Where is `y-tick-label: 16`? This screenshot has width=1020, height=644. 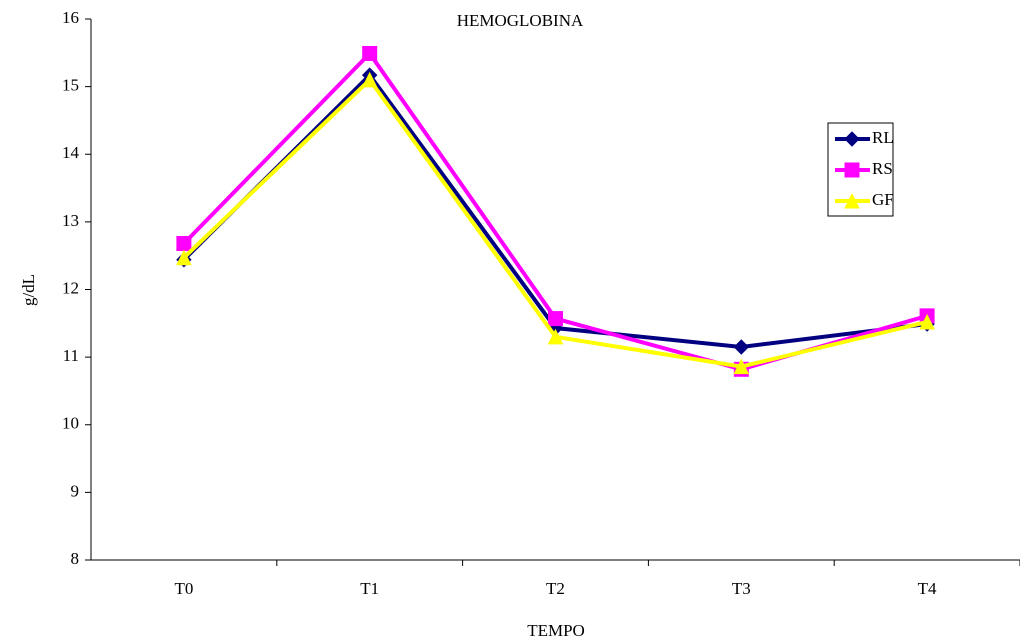 y-tick-label: 16 is located at coordinates (70, 17).